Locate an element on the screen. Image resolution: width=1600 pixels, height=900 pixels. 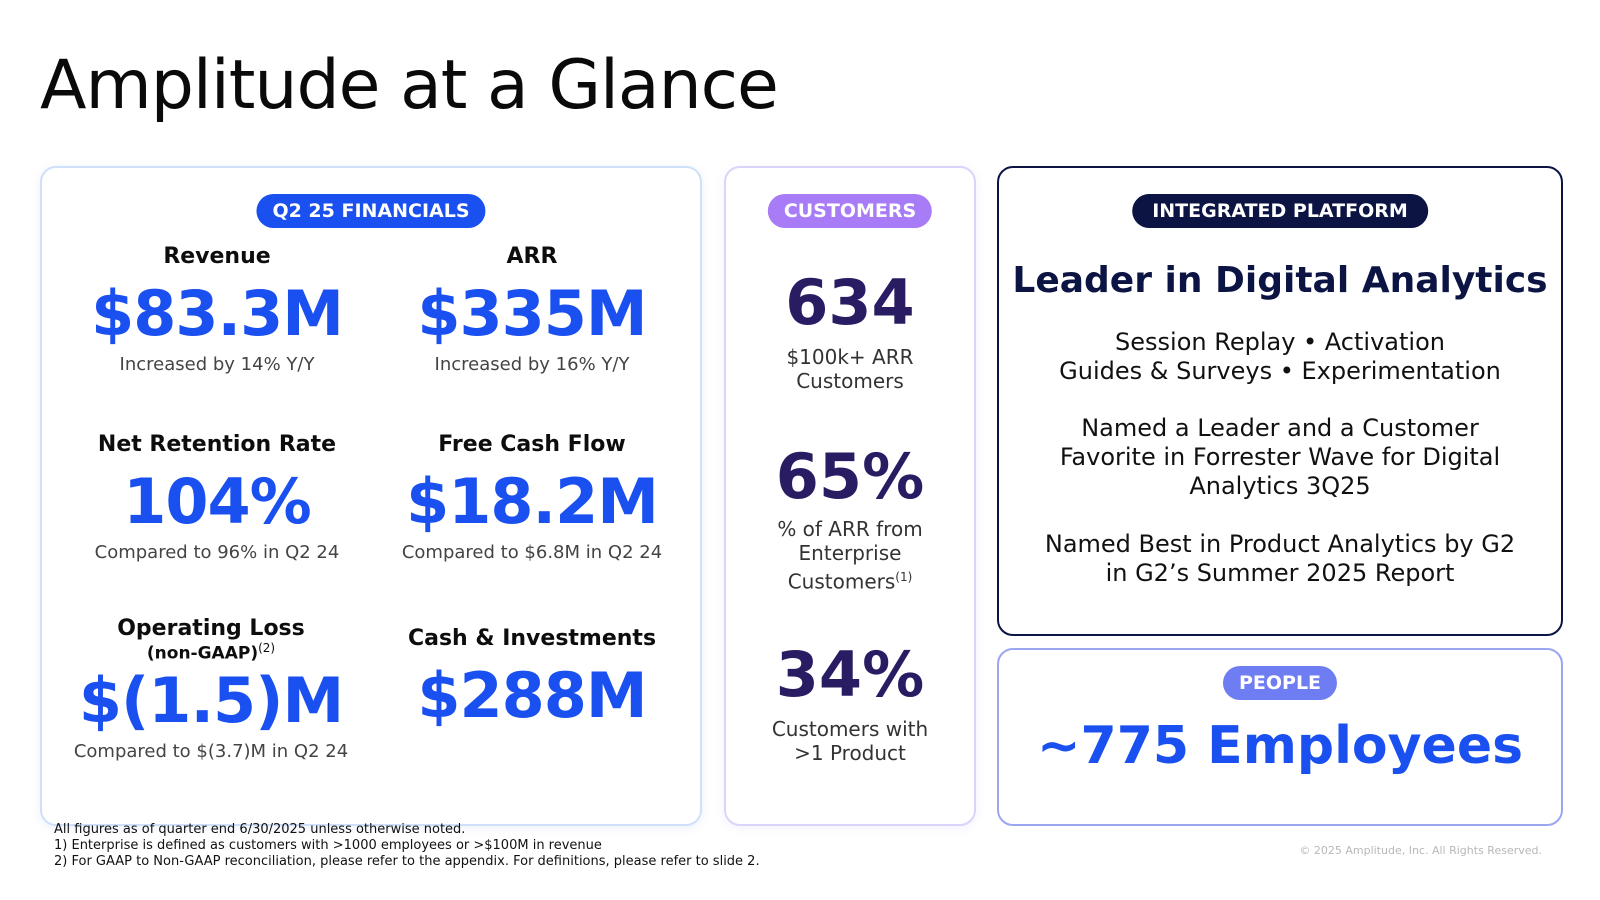
revenue-note: Increased by 14% Y/Y is located at coordinates (217, 364).